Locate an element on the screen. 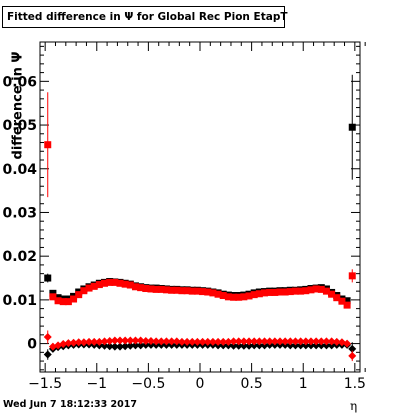  y-tick-label: 0.04 is located at coordinates (19, 170).